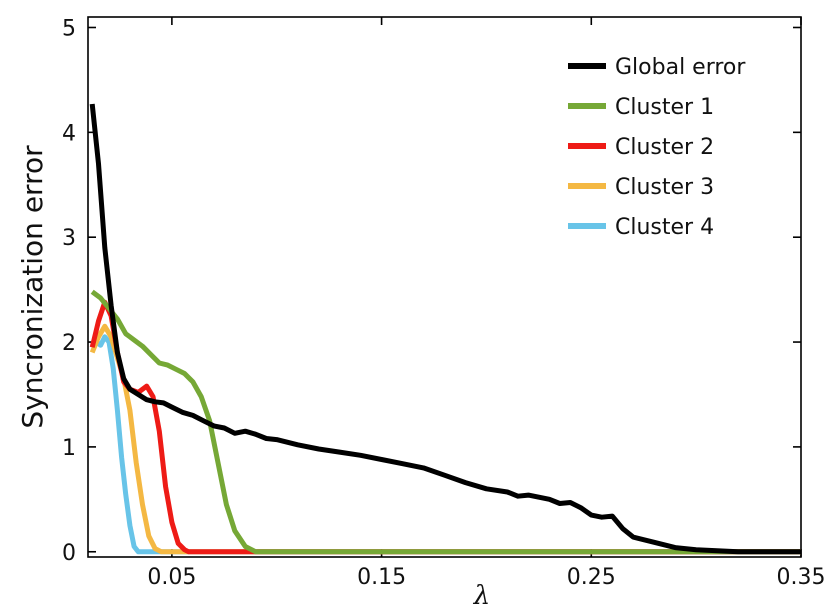 The width and height of the screenshot is (830, 610). I want to click on legend-label-global-error: Global error, so click(680, 67).